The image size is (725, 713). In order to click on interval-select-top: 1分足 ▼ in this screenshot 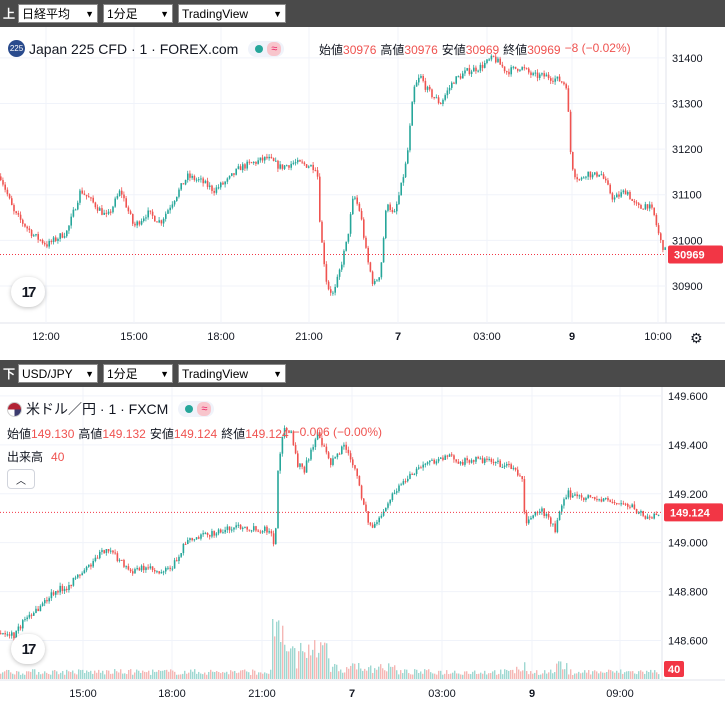, I will do `click(138, 13)`.